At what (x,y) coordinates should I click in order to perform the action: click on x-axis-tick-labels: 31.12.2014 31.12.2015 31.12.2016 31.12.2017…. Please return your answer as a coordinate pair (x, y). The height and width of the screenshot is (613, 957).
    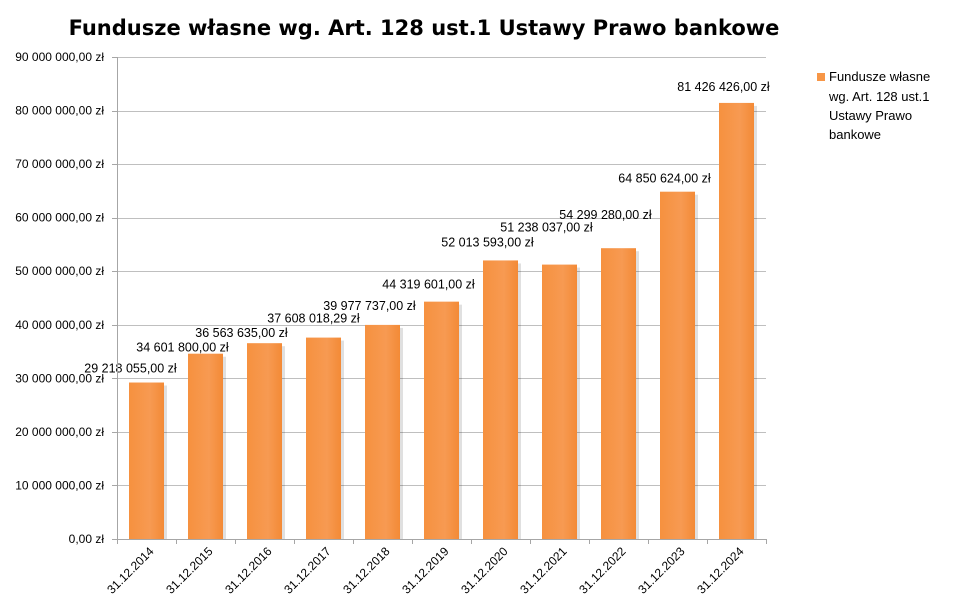
    Looking at the image, I should click on (425, 570).